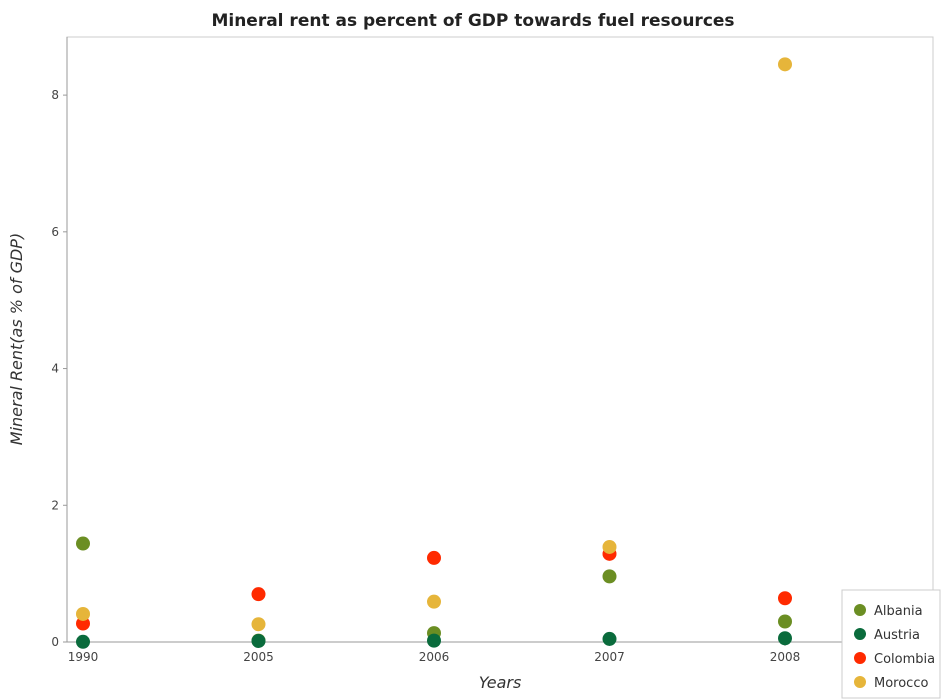  Describe the element at coordinates (785, 621) in the screenshot. I see `point-albania-2008` at that location.